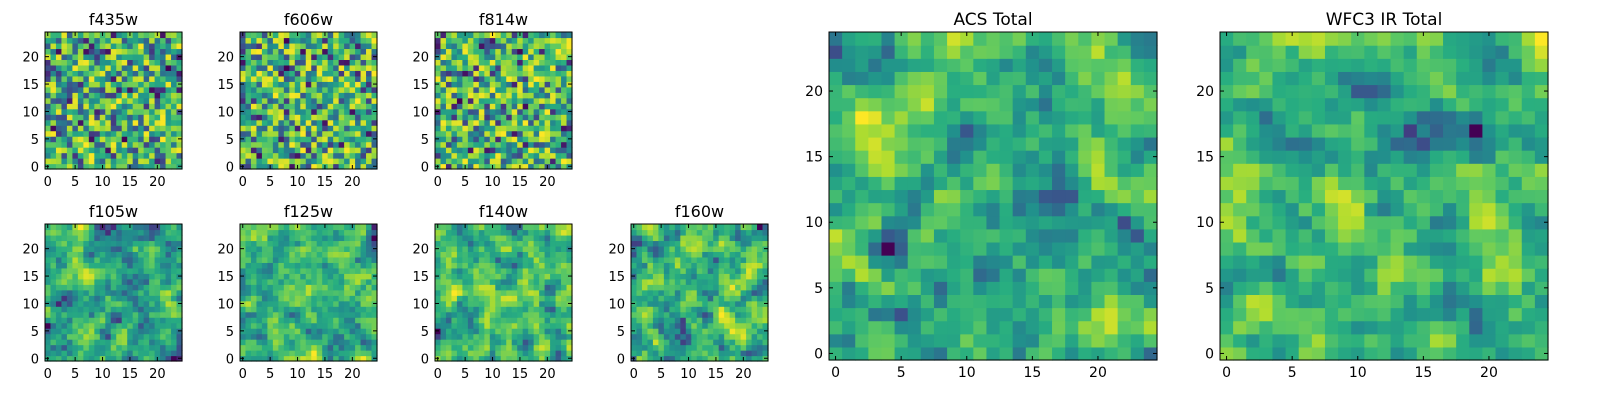  Describe the element at coordinates (503, 211) in the screenshot. I see `chart-title: f140w` at that location.